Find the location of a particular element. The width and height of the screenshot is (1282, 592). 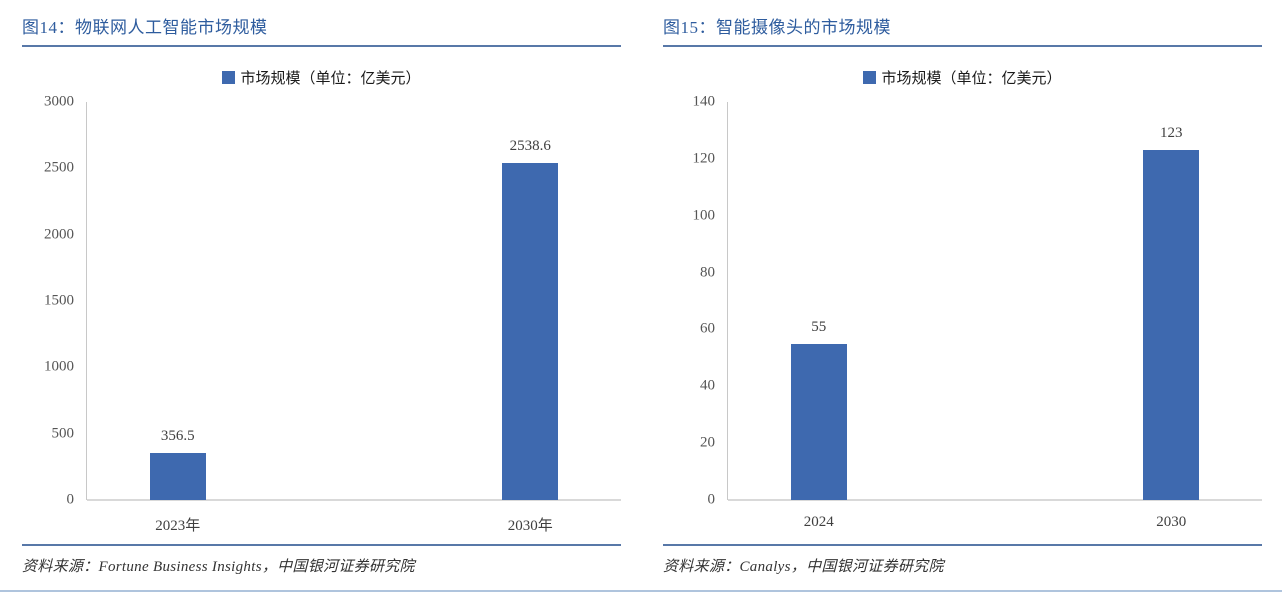

y-tick-label: 100 is located at coordinates (704, 215).